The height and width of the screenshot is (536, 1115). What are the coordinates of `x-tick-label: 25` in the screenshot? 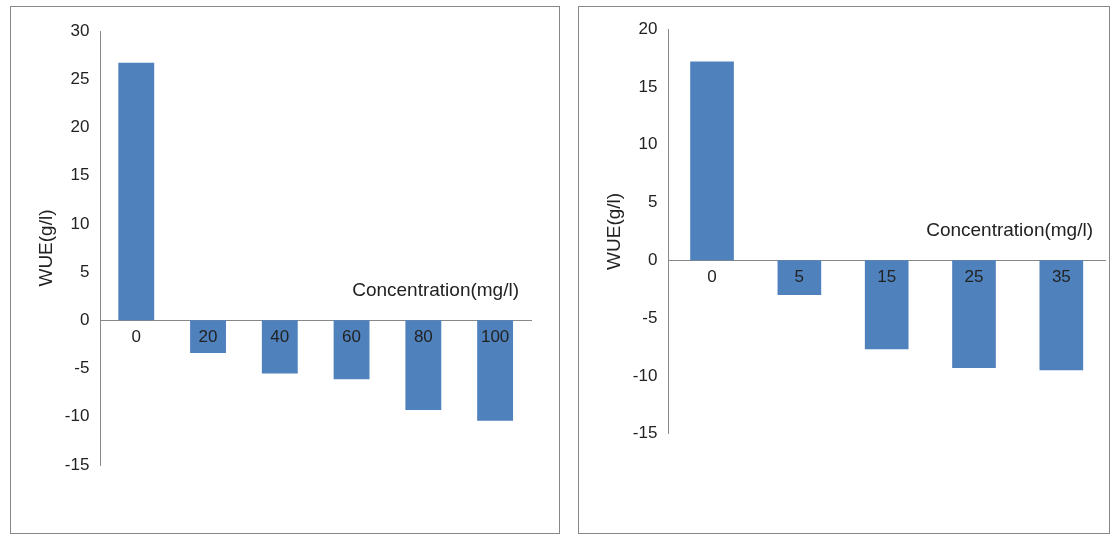 It's located at (974, 276).